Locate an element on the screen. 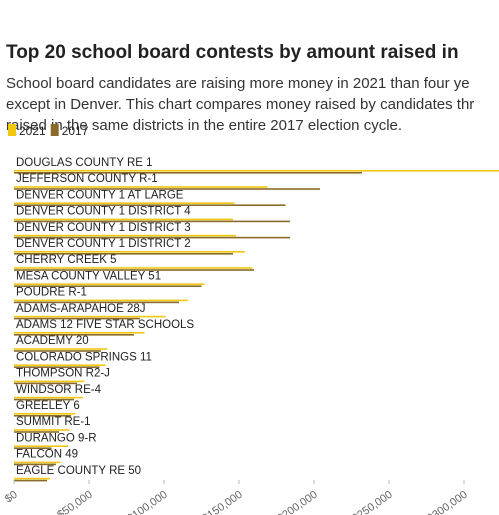 The width and height of the screenshot is (499, 515). category-label: EAGLE COUNTY RE 50 is located at coordinates (78, 471).